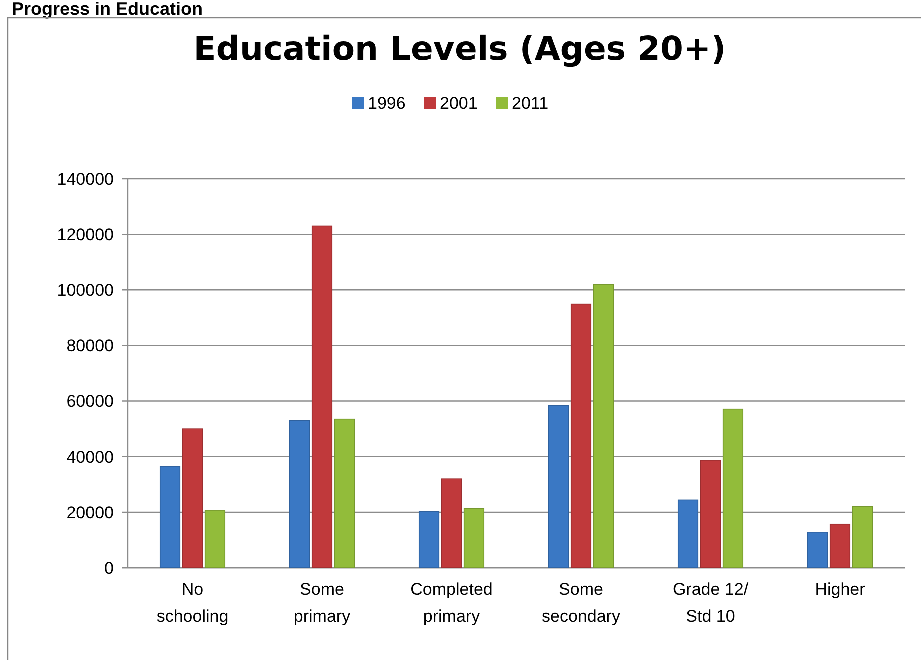  Describe the element at coordinates (530, 103) in the screenshot. I see `legend-label: 2011` at that location.